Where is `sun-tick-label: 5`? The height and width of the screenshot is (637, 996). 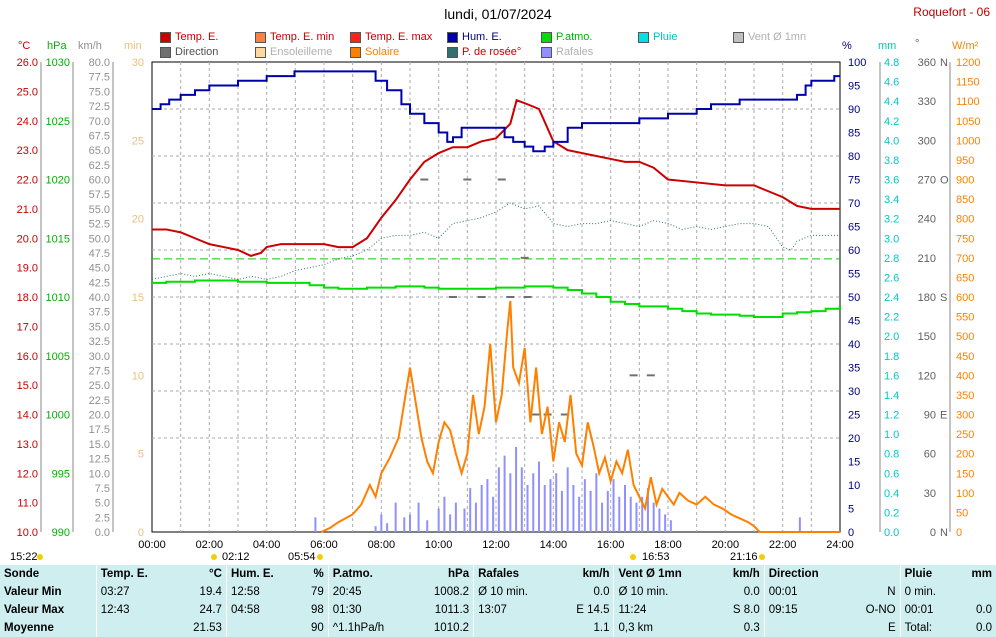
sun-tick-label: 5 is located at coordinates (141, 455).